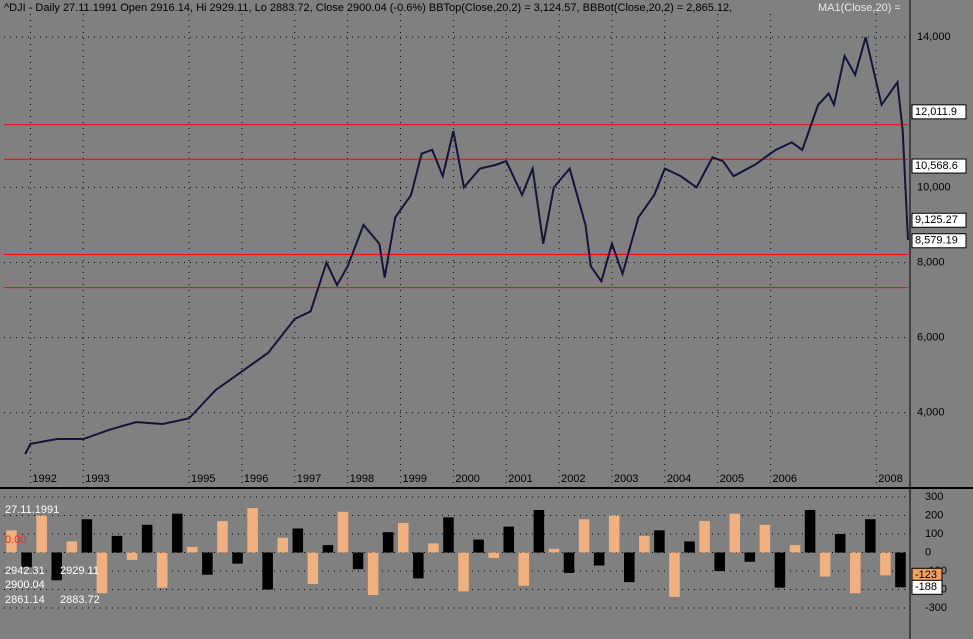 The height and width of the screenshot is (639, 973). What do you see at coordinates (256, 479) in the screenshot?
I see `x-tick-label: 1996` at bounding box center [256, 479].